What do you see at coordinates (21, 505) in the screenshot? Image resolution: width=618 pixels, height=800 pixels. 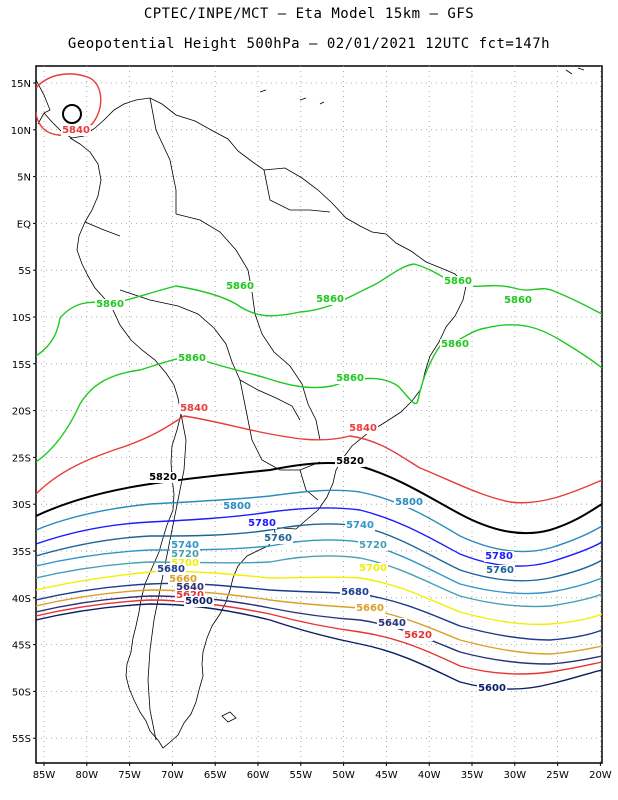 I see `lat-label: 30S` at bounding box center [21, 505].